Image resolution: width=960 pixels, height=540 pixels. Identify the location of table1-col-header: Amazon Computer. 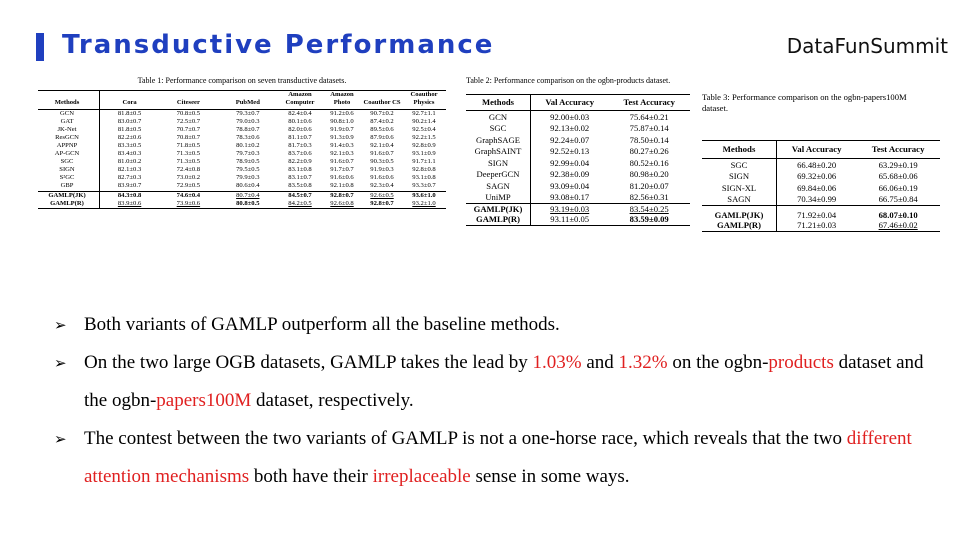
(300, 98).